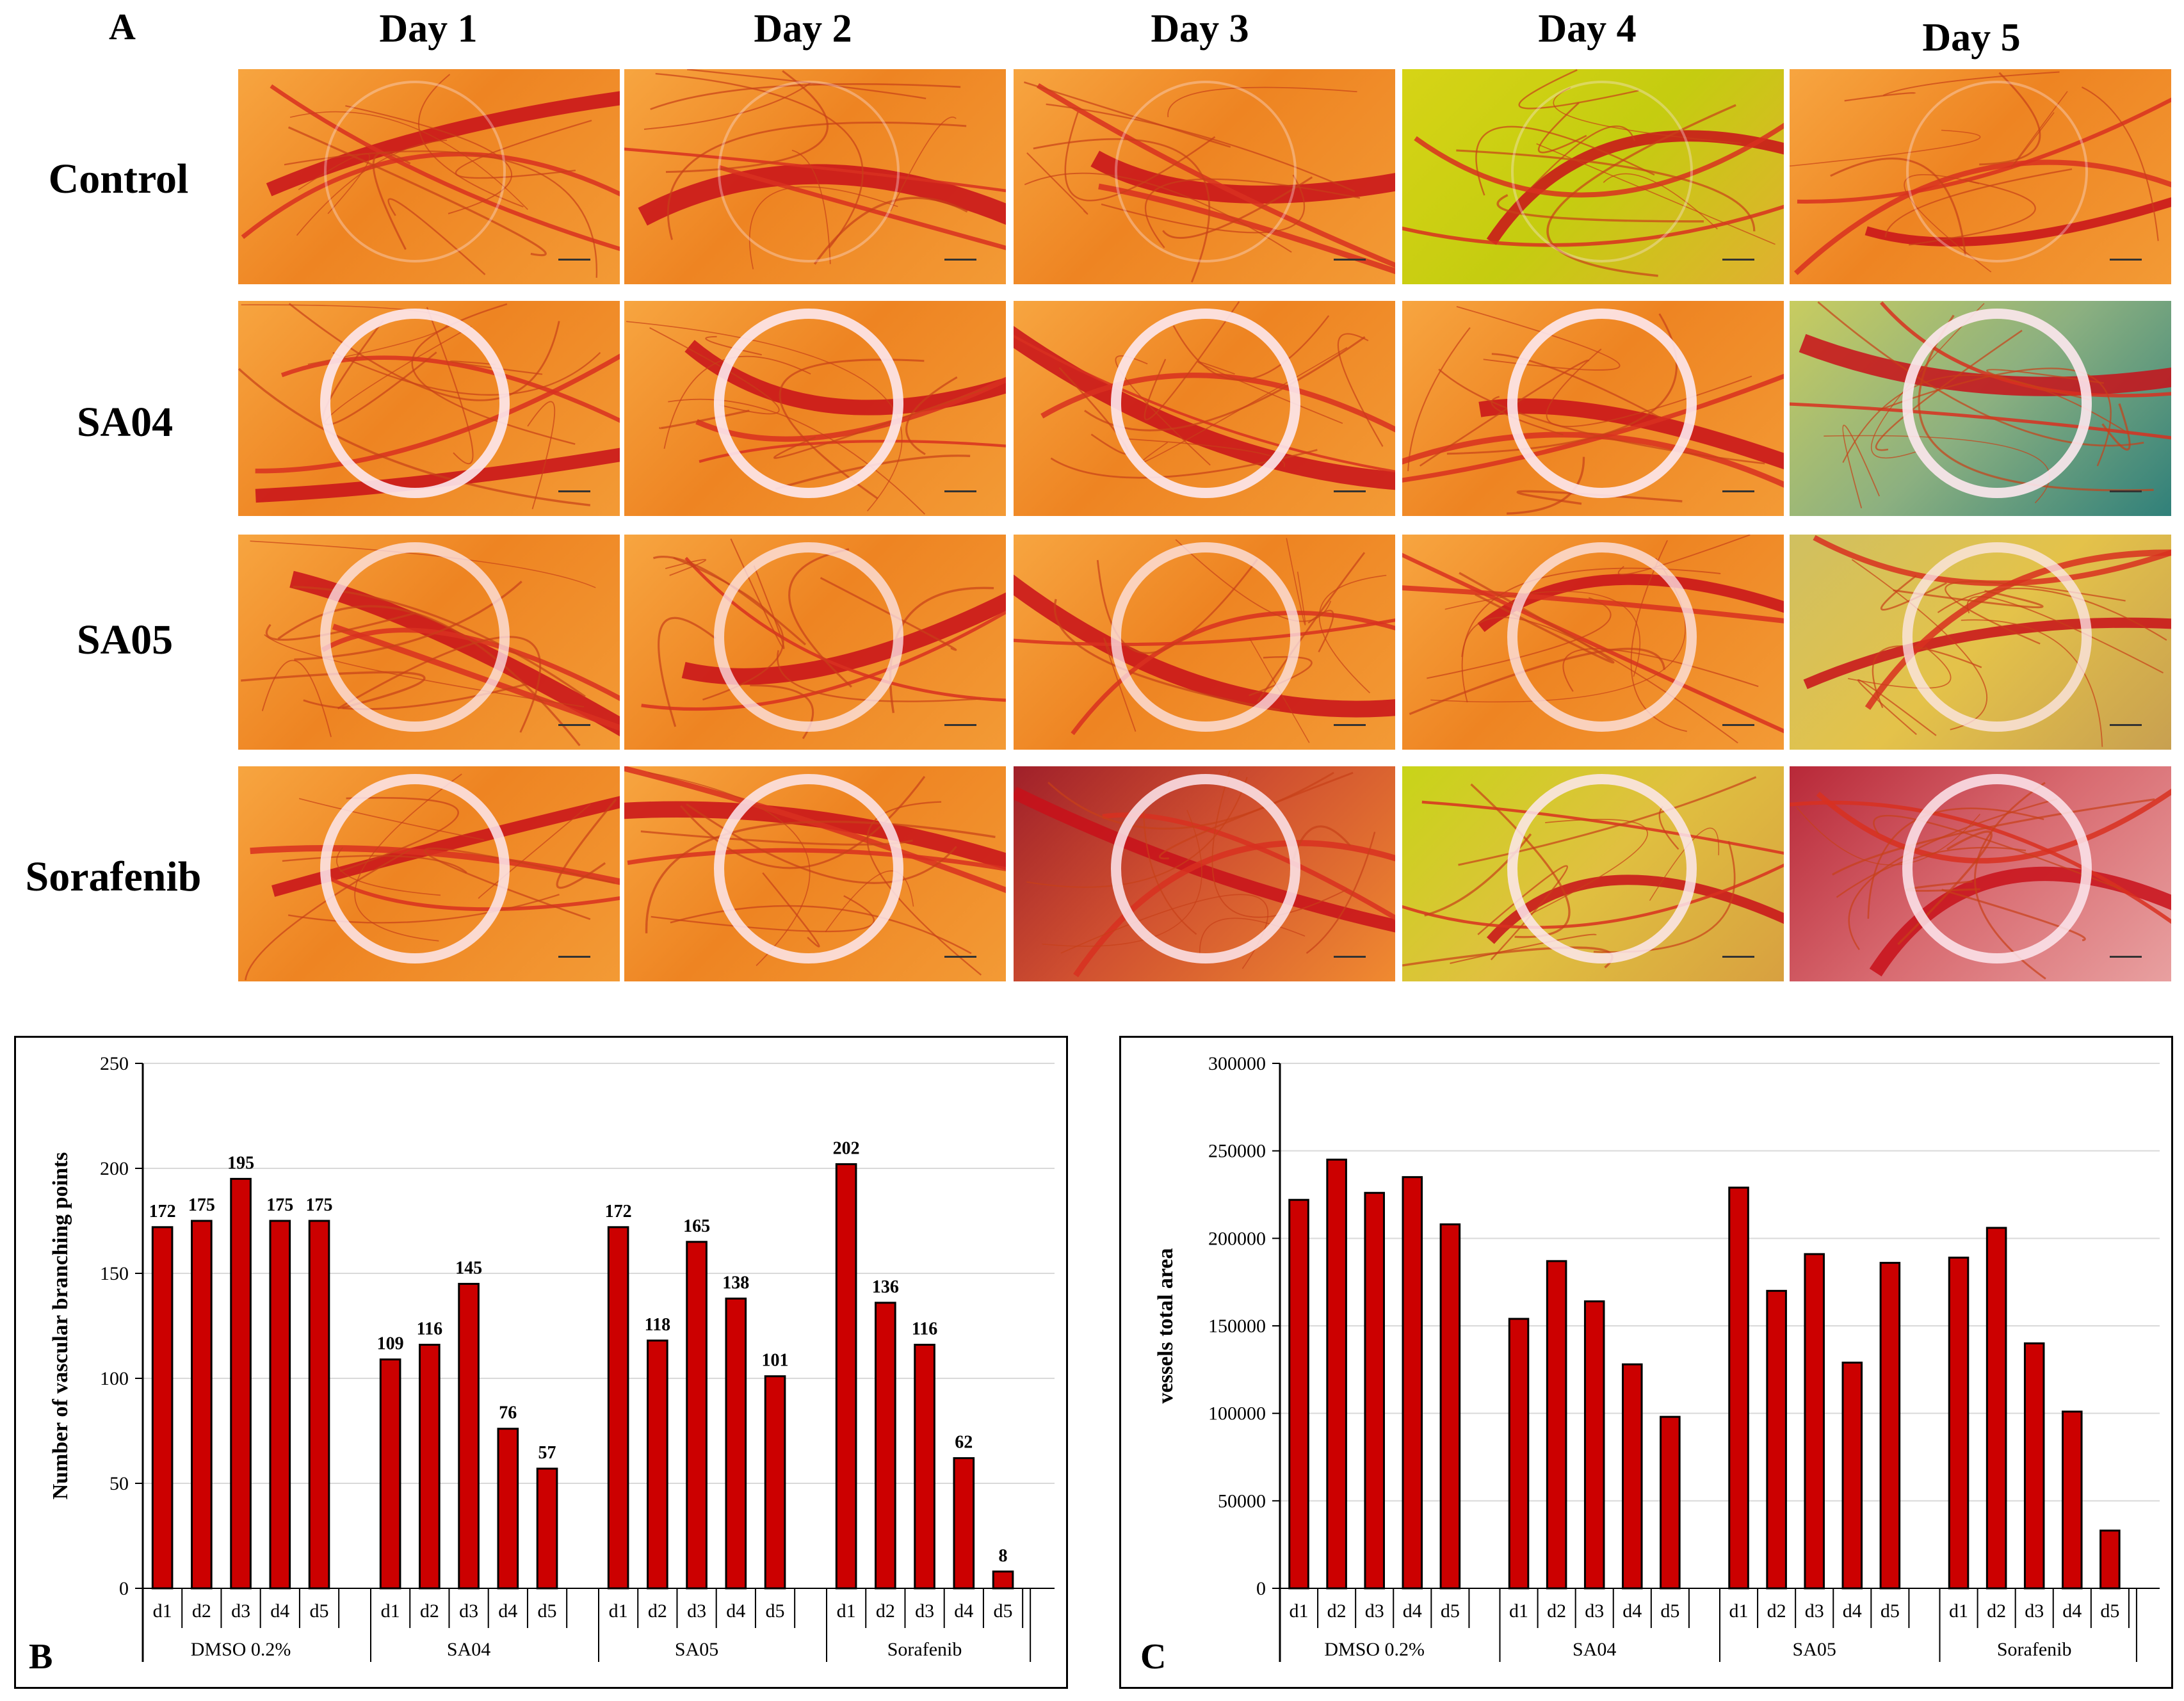 The width and height of the screenshot is (2184, 1701). I want to click on bar-SA05-d3, so click(1814, 1421).